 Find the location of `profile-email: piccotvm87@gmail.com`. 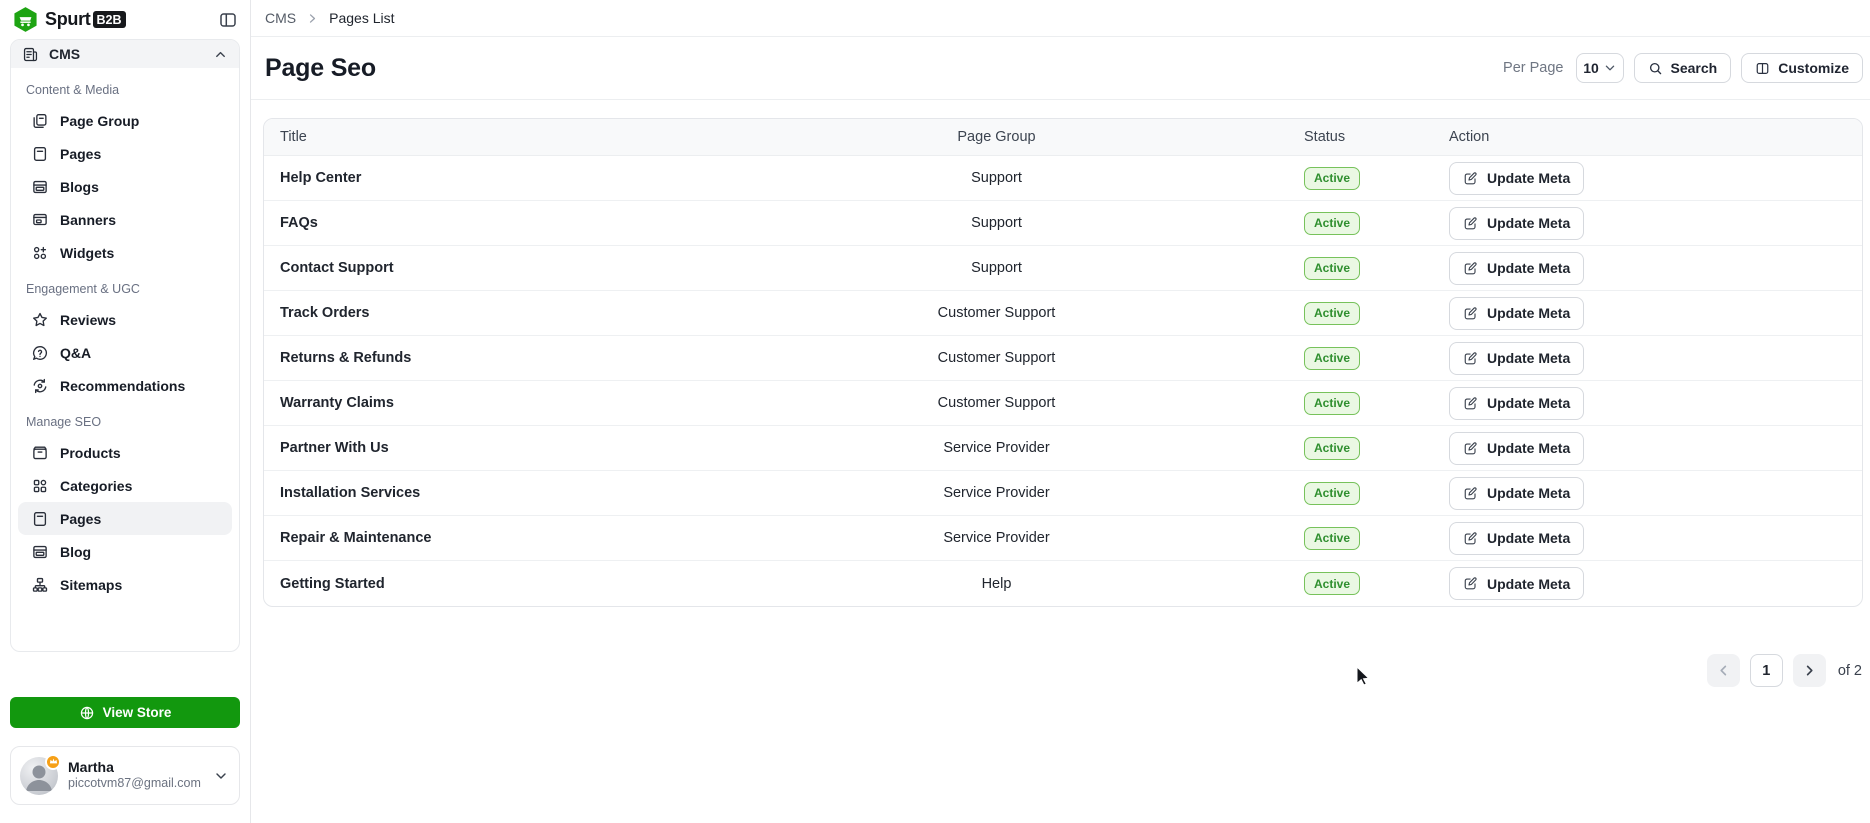

profile-email: piccotvm87@gmail.com is located at coordinates (134, 783).